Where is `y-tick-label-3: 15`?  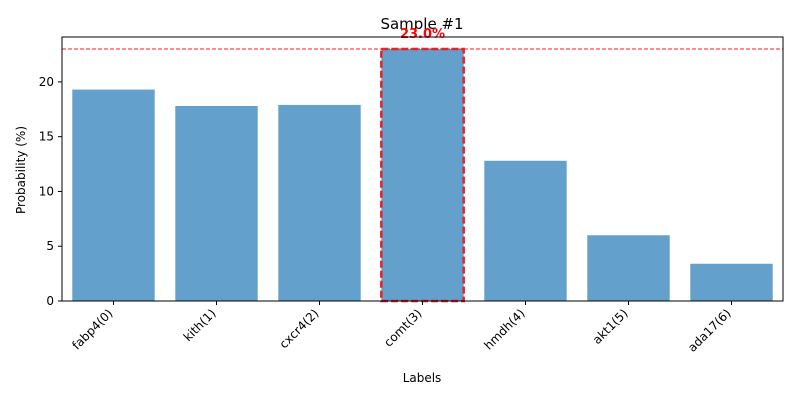 y-tick-label-3: 15 is located at coordinates (46, 137).